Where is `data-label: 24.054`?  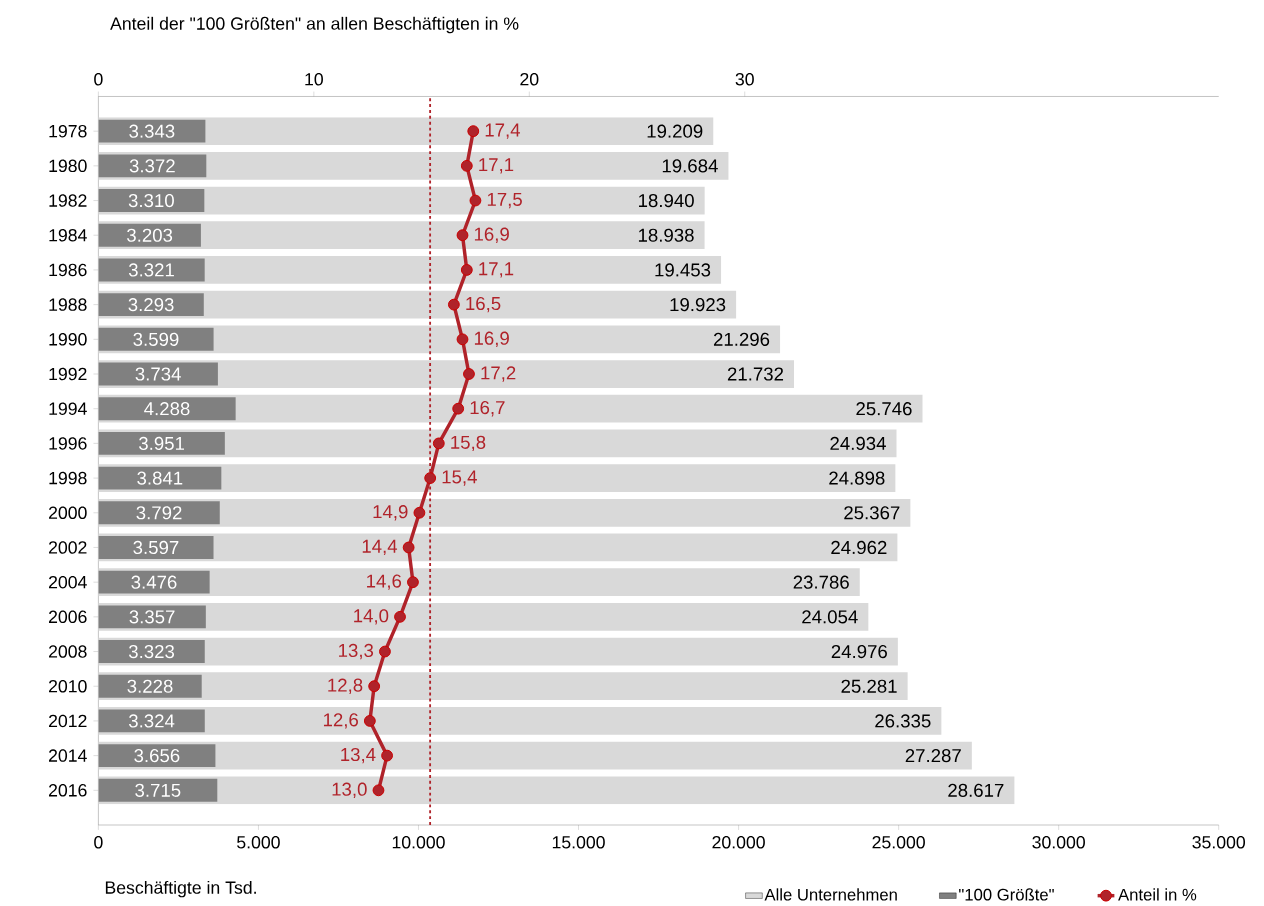 data-label: 24.054 is located at coordinates (830, 617).